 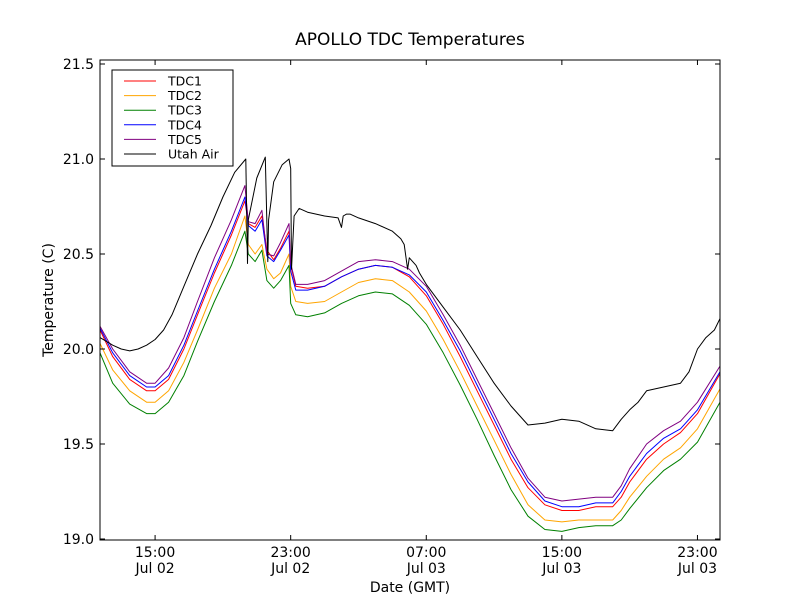 I want to click on y-tick-label: 19.5, so click(x=78, y=445).